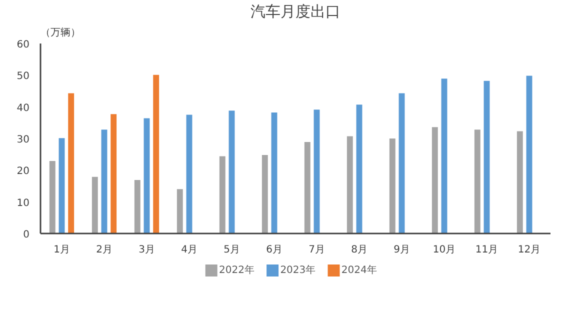 Image resolution: width=580 pixels, height=331 pixels. Describe the element at coordinates (104, 250) in the screenshot. I see `x-tick-label: 2月` at that location.